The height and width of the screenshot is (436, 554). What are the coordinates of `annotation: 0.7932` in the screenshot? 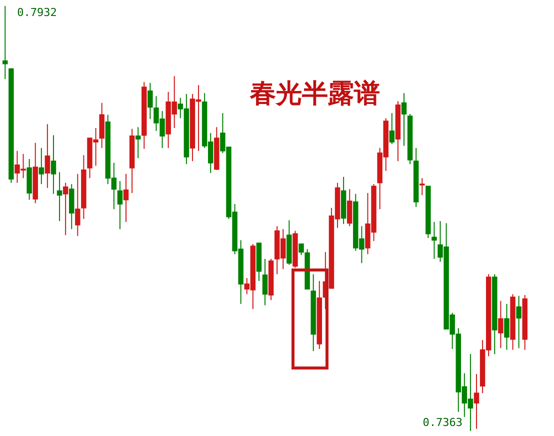 It's located at (37, 12).